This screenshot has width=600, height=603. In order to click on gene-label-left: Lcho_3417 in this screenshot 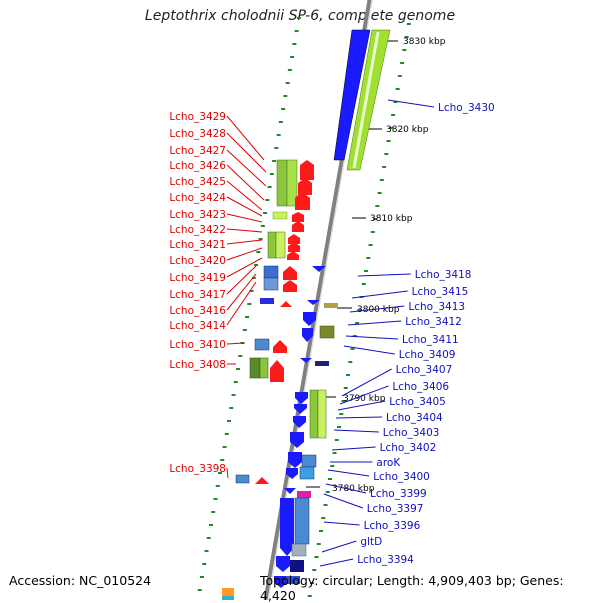, I will do `click(197, 295)`.